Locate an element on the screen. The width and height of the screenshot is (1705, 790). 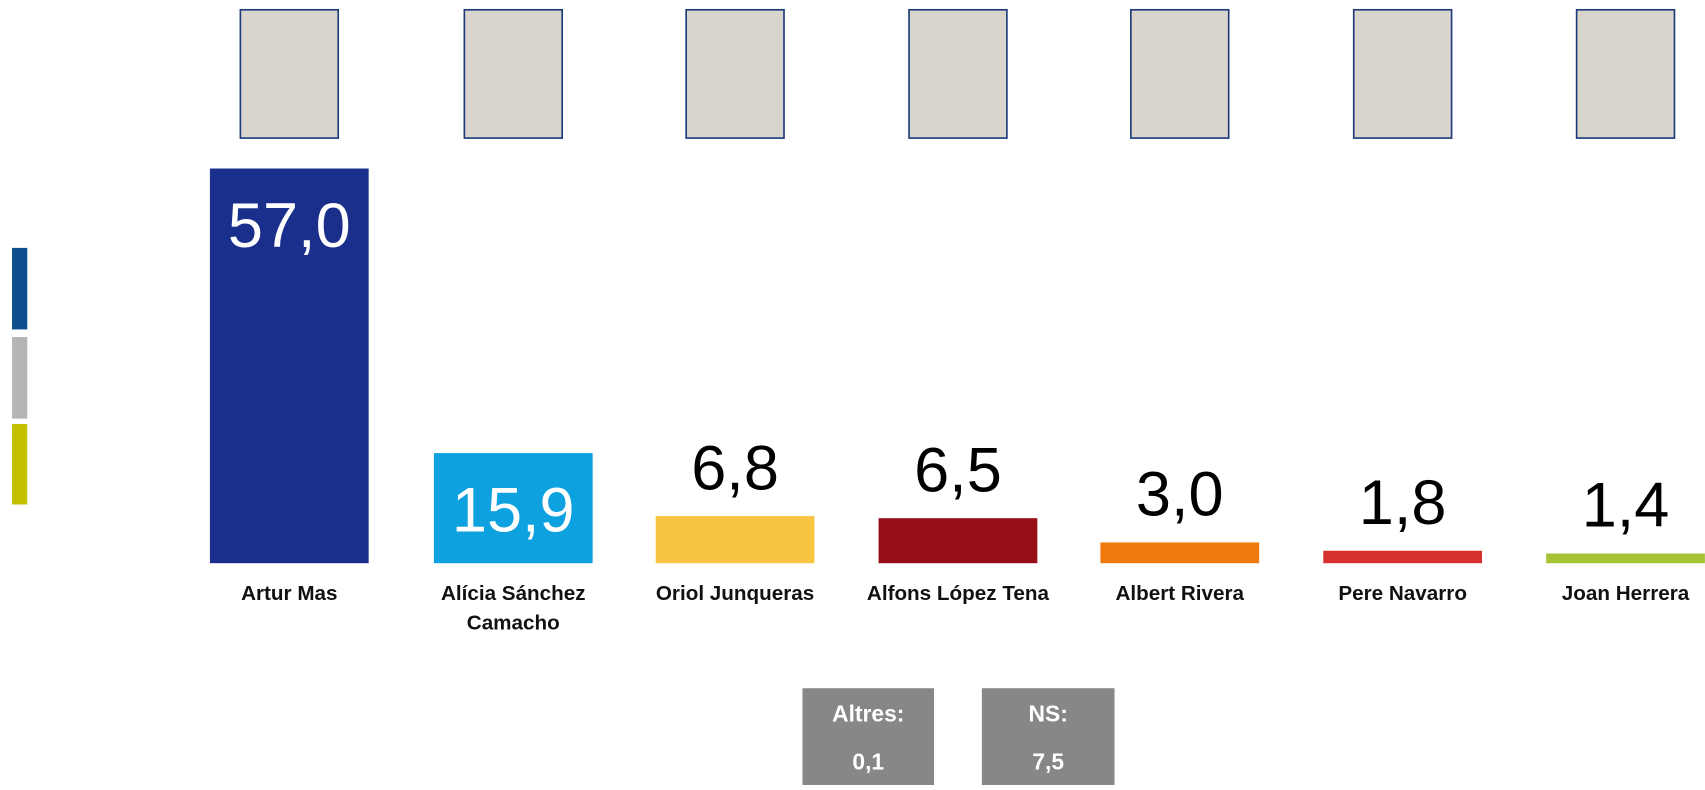
category-label-box: Oriol Junqueras is located at coordinates (735, 594).